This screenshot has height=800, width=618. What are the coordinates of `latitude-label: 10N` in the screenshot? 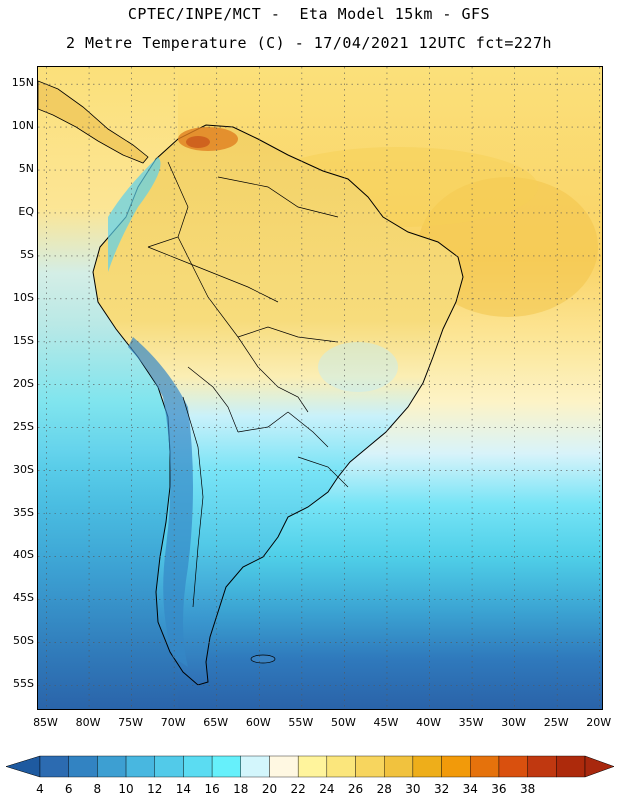 It's located at (22, 126).